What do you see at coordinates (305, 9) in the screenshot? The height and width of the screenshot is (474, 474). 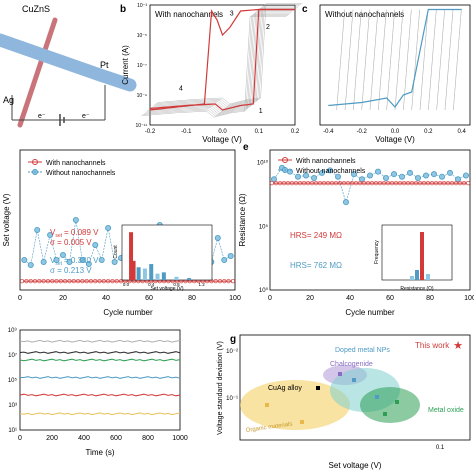 I see `panel-c-letter: c` at bounding box center [305, 9].